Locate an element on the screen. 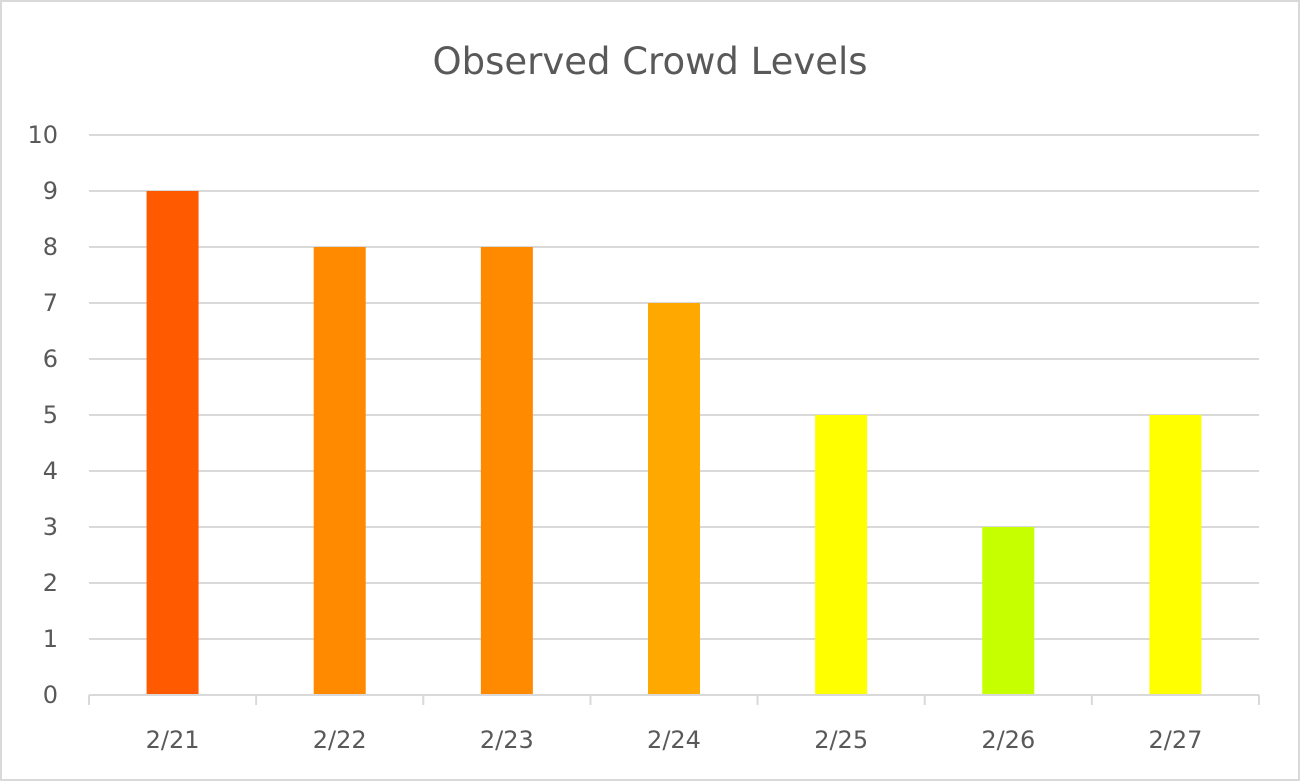 The image size is (1300, 781). x-tick-label: 2/23 is located at coordinates (507, 740).